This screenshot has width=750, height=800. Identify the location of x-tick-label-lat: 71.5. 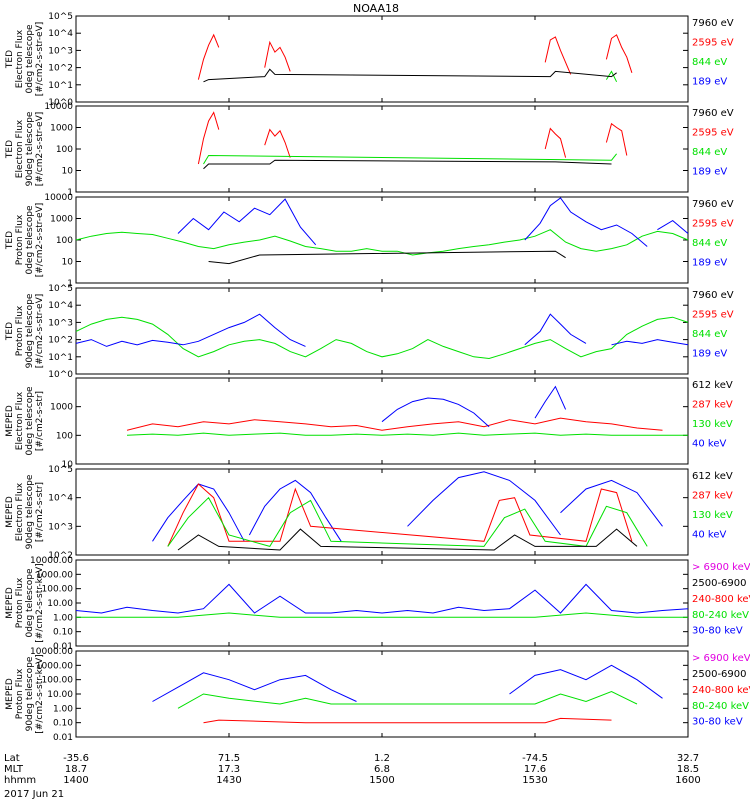
(229, 758).